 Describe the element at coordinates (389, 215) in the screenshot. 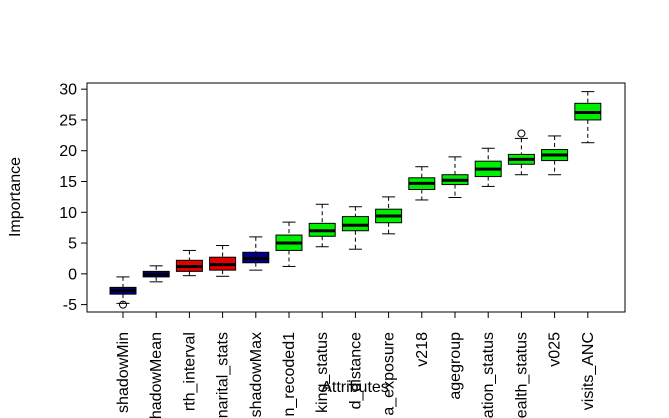

I see `boxplot-a_exposure` at that location.